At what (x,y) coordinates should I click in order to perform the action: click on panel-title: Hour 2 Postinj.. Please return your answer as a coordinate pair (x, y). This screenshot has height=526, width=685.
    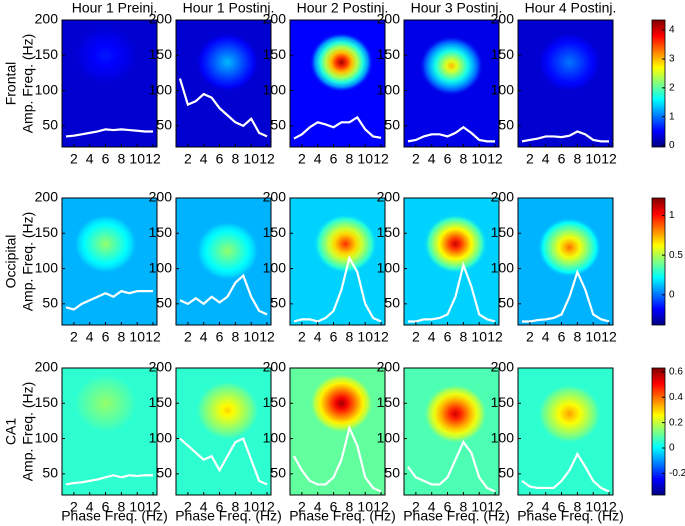
    Looking at the image, I should click on (343, 8).